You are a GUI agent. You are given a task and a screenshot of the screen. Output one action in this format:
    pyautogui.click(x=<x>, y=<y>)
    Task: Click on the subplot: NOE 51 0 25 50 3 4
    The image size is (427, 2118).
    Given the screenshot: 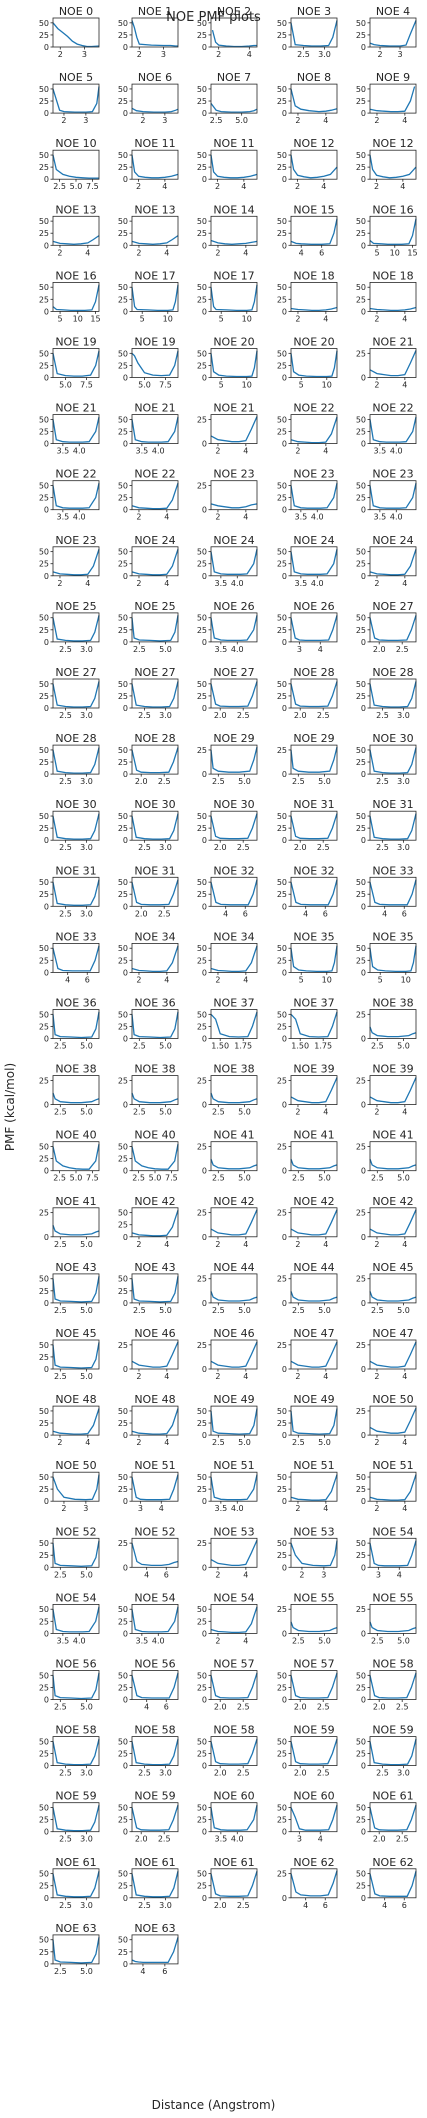 What is the action you would take?
    pyautogui.click(x=148, y=1486)
    